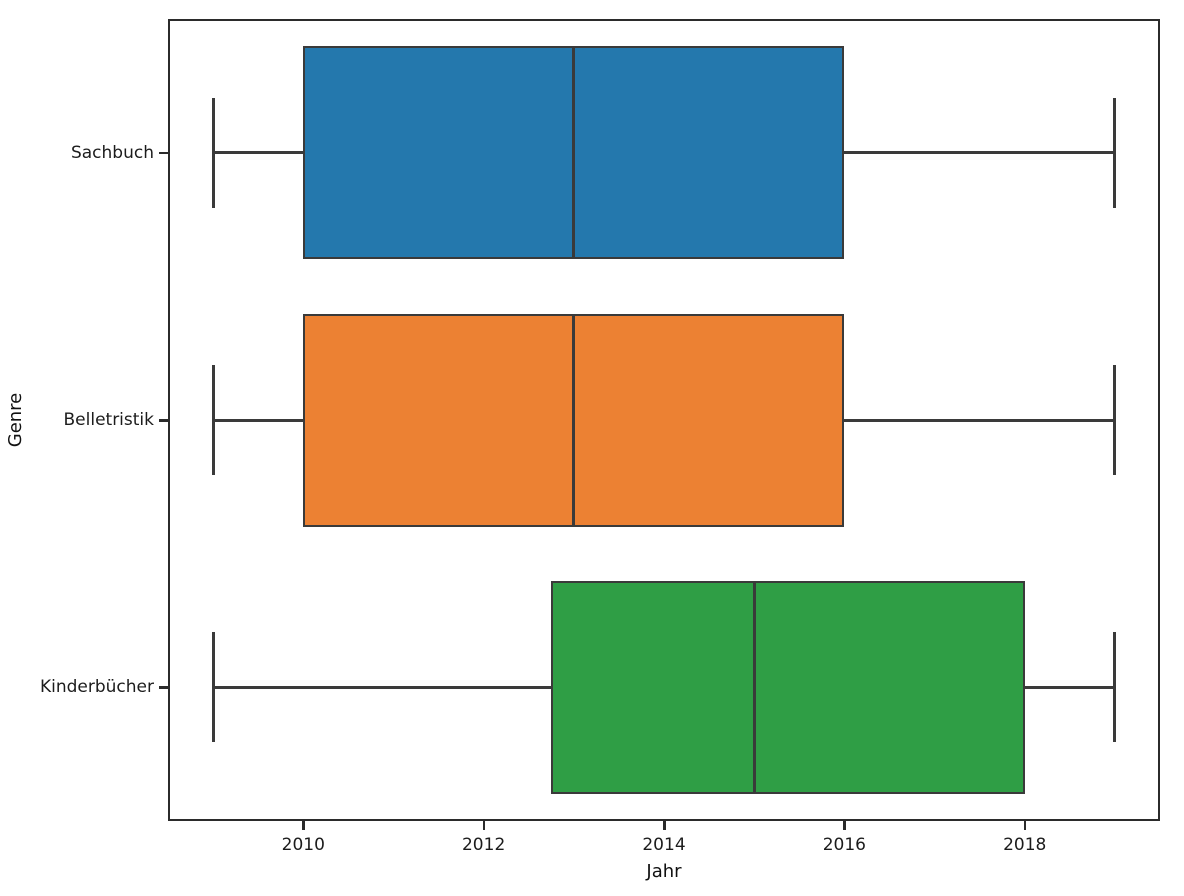 The width and height of the screenshot is (1184, 896). I want to click on x-tick-label: 2016, so click(844, 845).